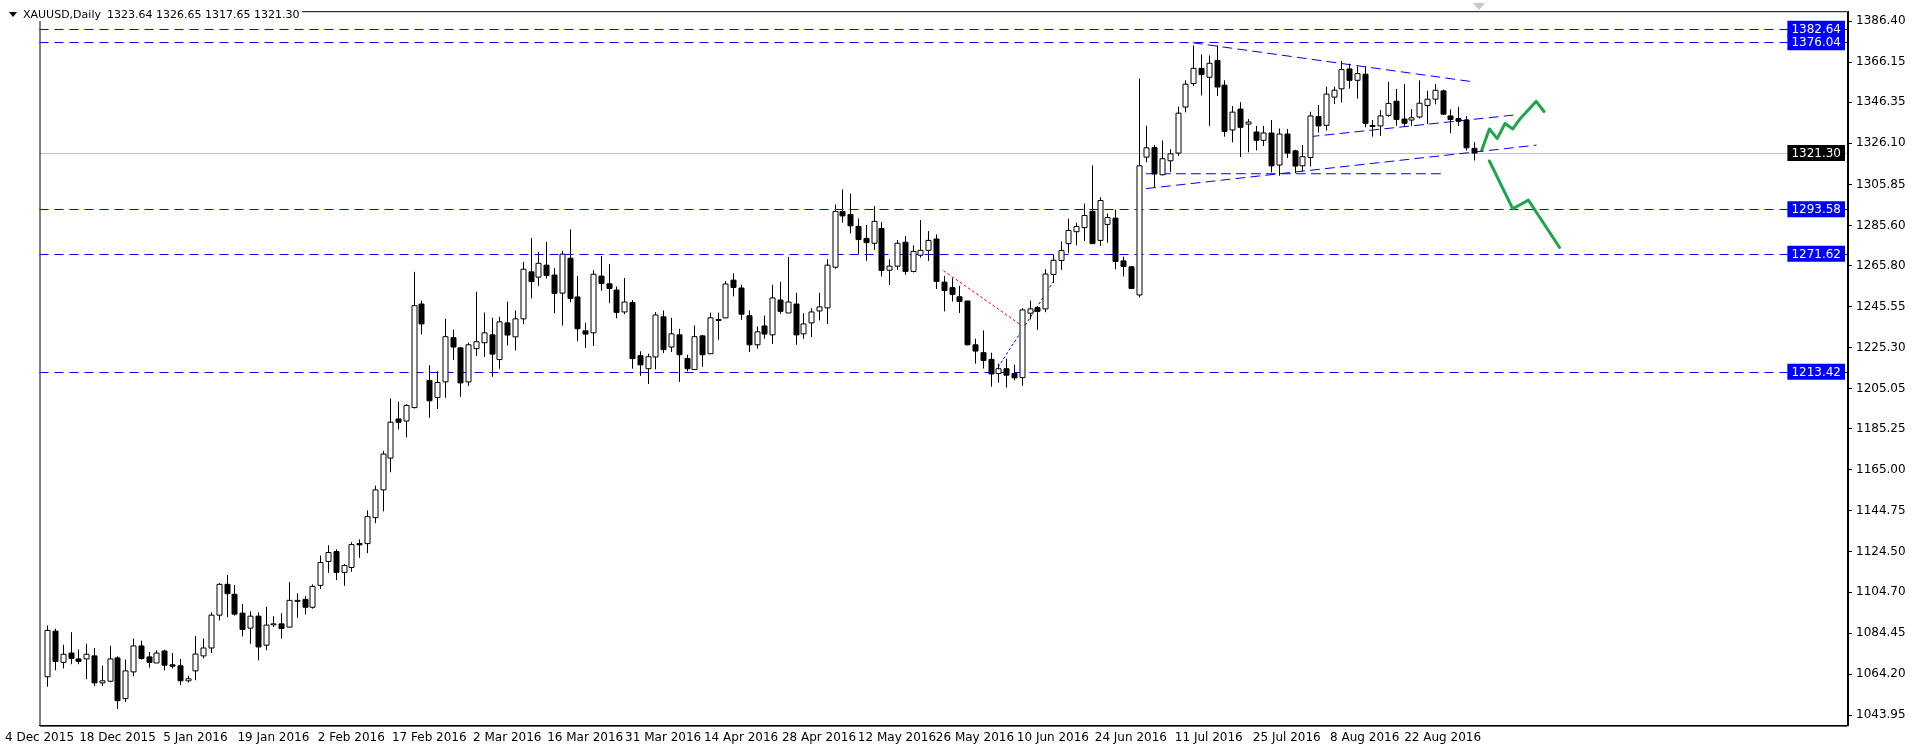 Image resolution: width=1916 pixels, height=752 pixels. Describe the element at coordinates (1816, 42) in the screenshot. I see `ref-line-label: 1376.04` at that location.